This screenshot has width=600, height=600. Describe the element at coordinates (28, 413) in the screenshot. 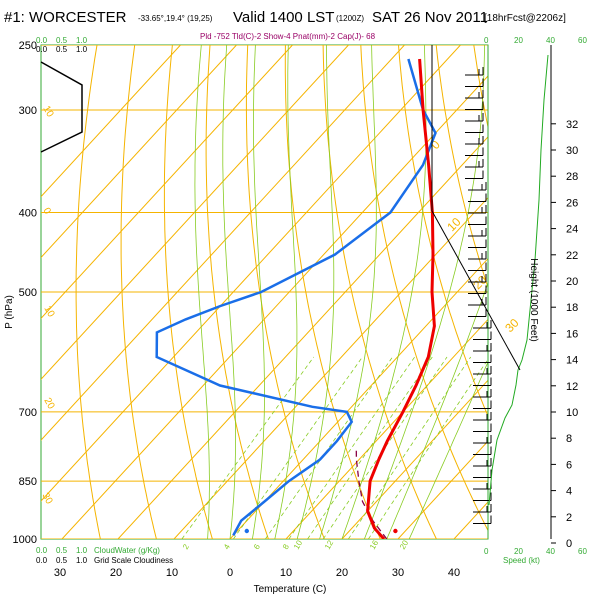

I see `pressure-tick-label: 700` at that location.